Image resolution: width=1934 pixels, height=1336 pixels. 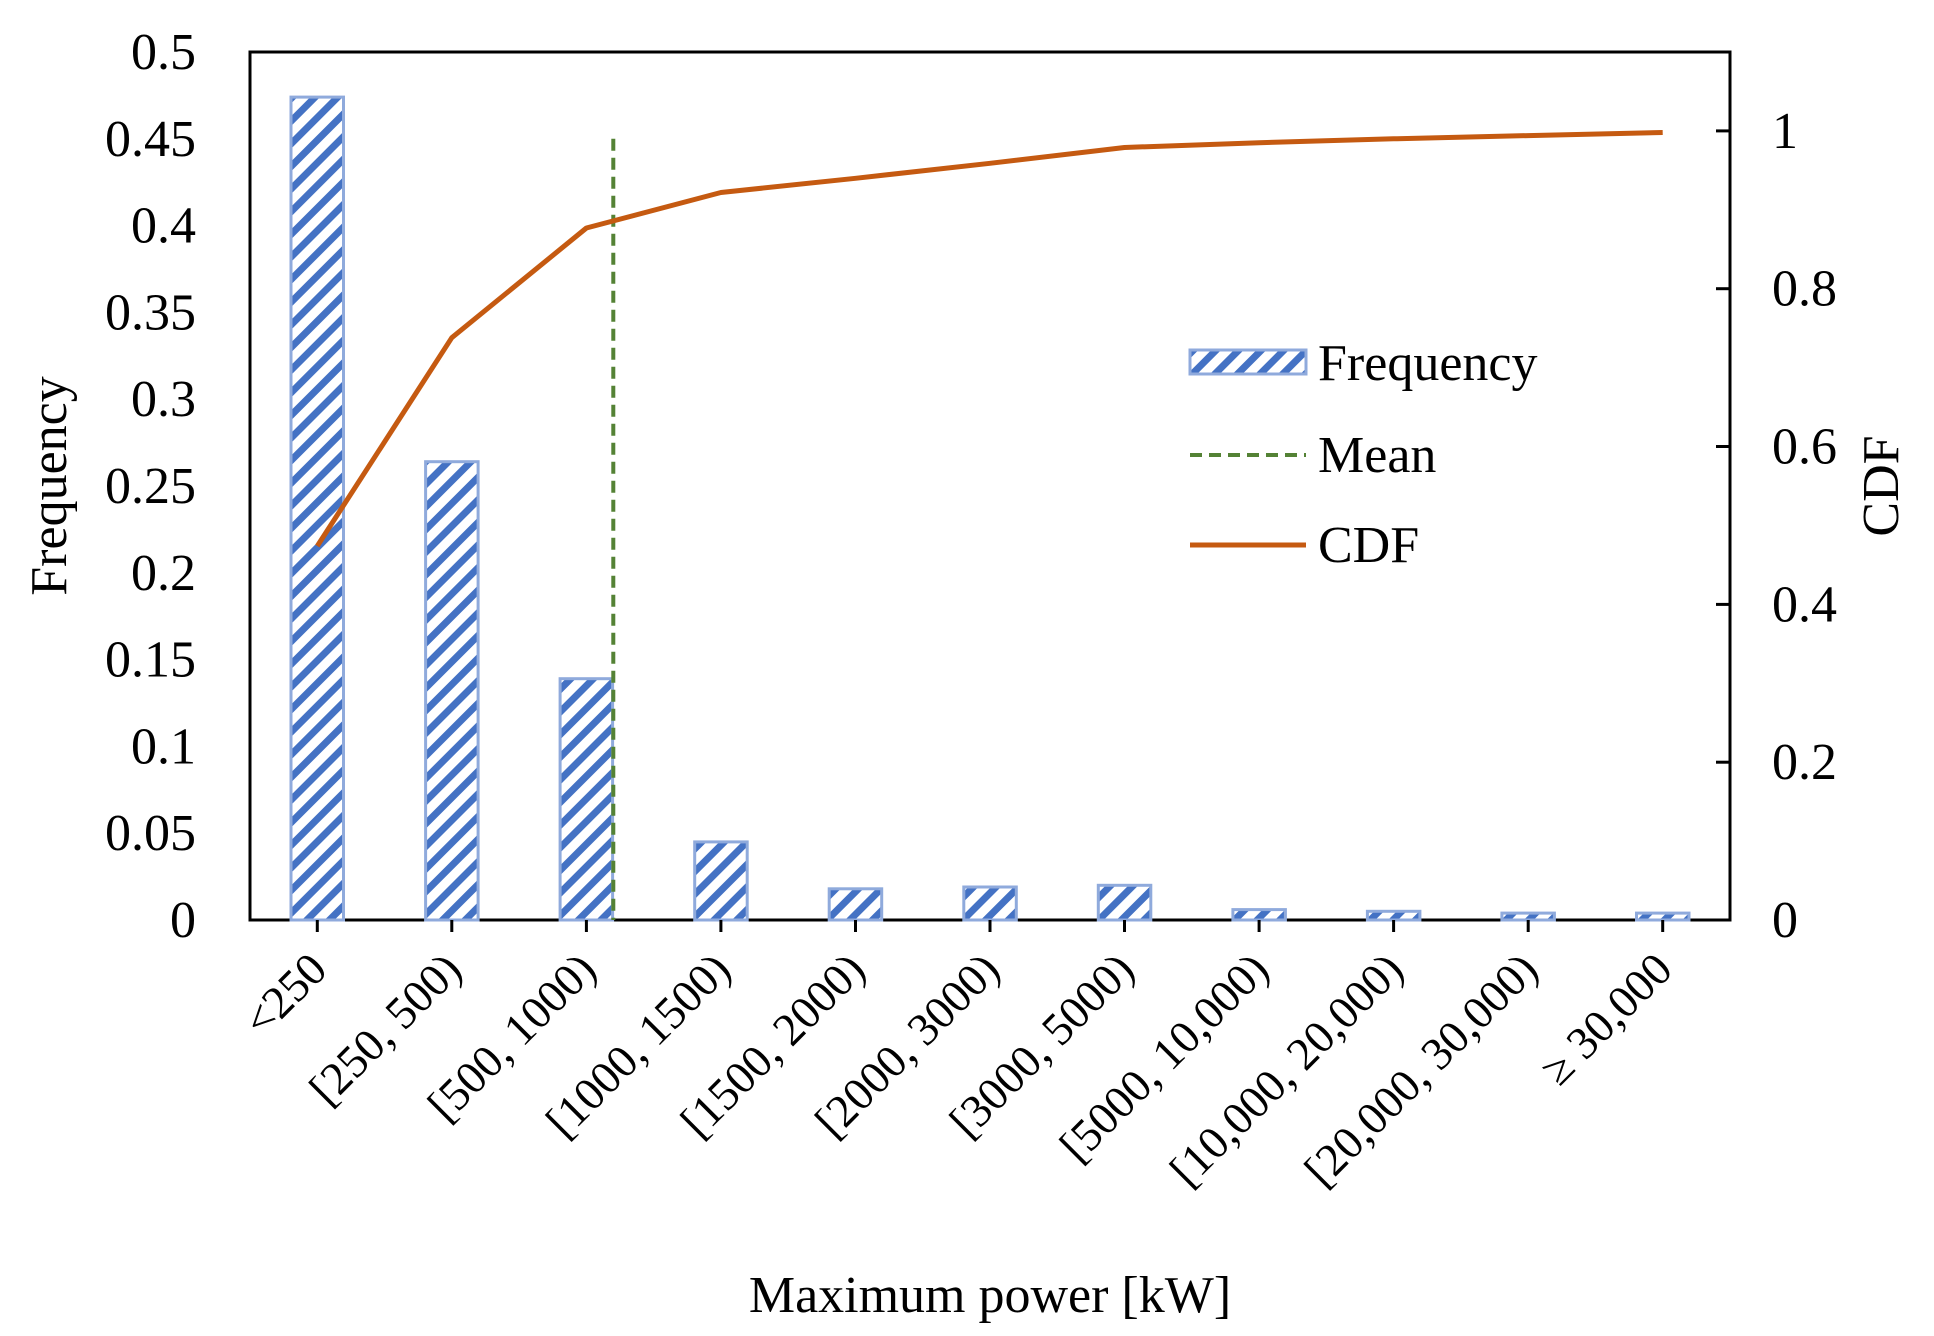 What do you see at coordinates (1804, 289) in the screenshot?
I see `y2-tick-label-4: 0.8` at bounding box center [1804, 289].